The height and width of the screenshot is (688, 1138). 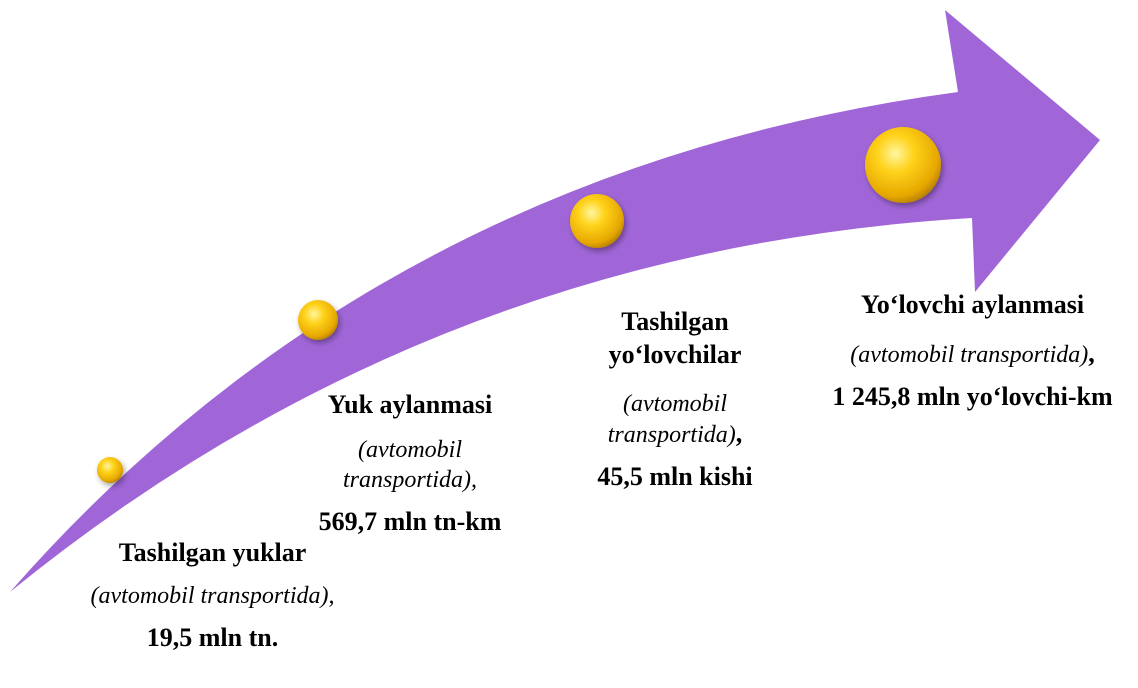 I want to click on stat-value: 19,5 mln tn., so click(x=212, y=637).